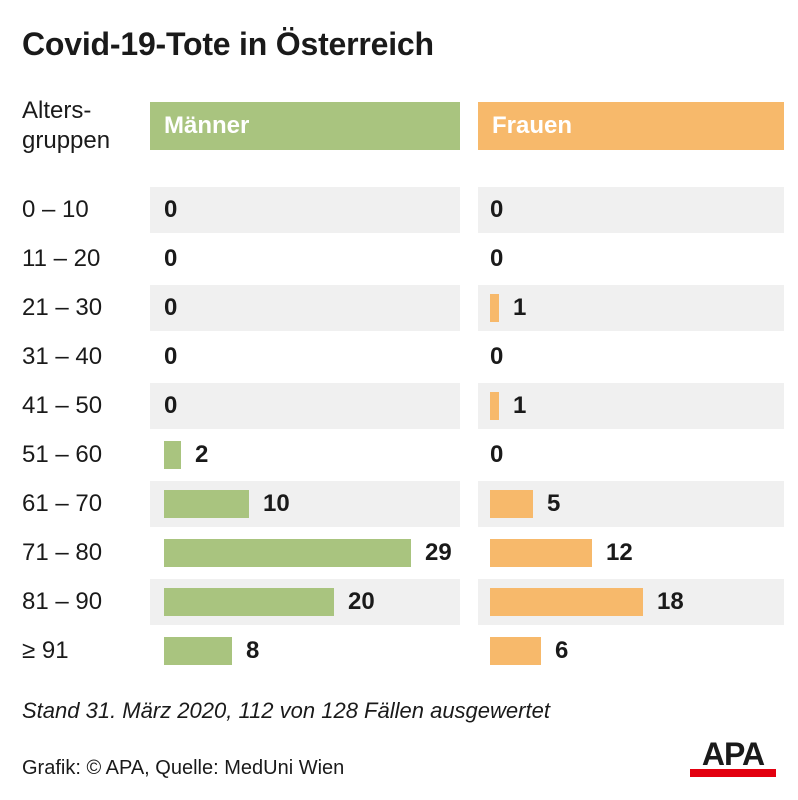 This screenshot has width=798, height=800. I want to click on category-label: 81 – 90, so click(62, 601).